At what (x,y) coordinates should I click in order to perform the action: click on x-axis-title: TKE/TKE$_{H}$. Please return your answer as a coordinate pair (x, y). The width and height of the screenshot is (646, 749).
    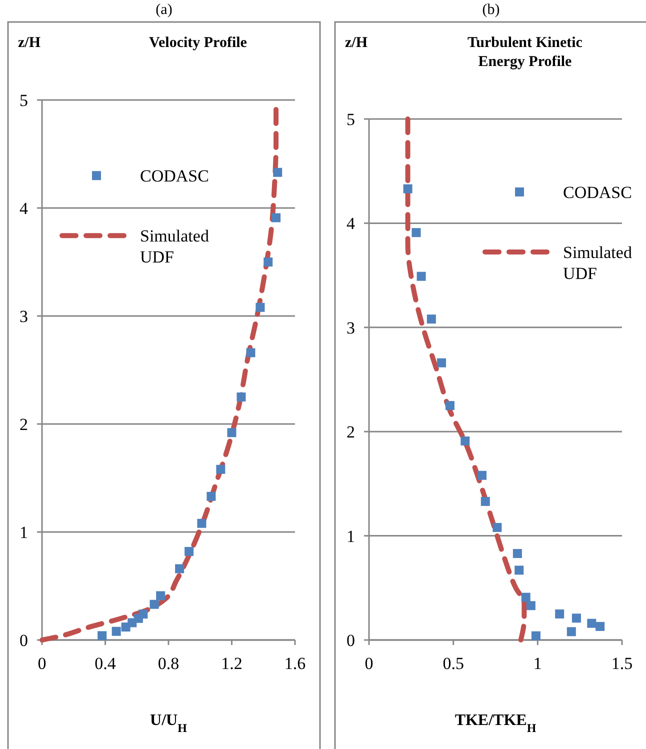
    Looking at the image, I should click on (495, 723).